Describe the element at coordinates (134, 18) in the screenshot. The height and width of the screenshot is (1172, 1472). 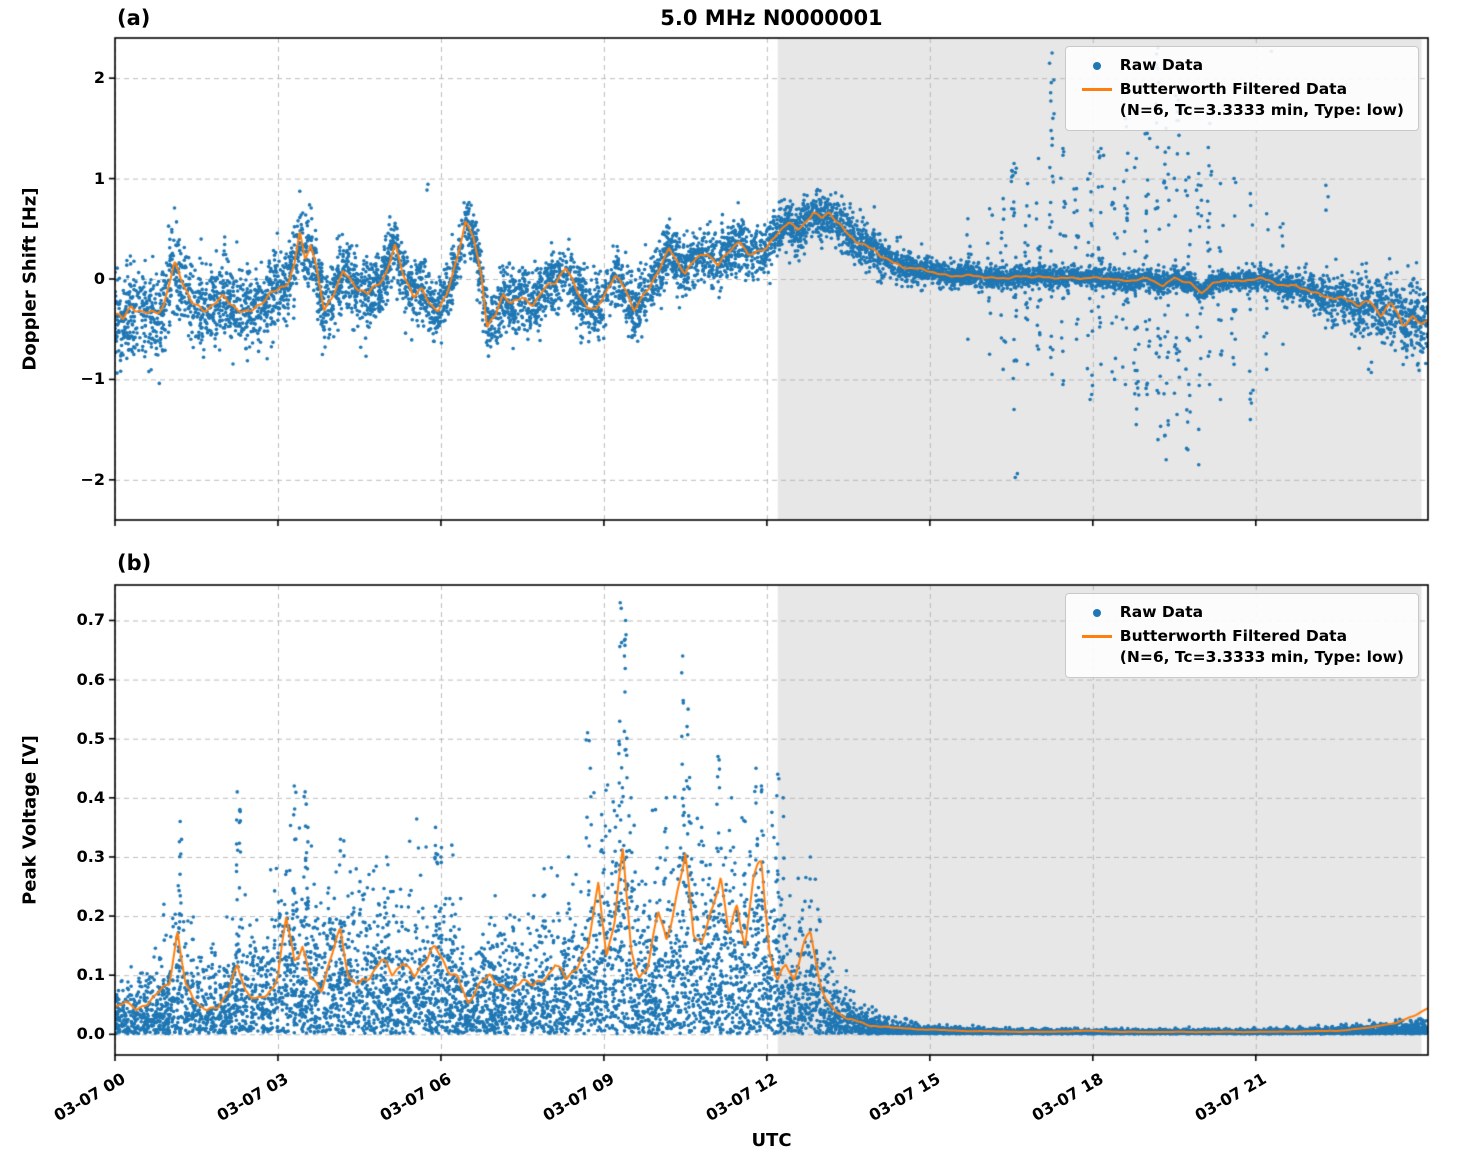
I see `panel-label-a: (a)` at that location.